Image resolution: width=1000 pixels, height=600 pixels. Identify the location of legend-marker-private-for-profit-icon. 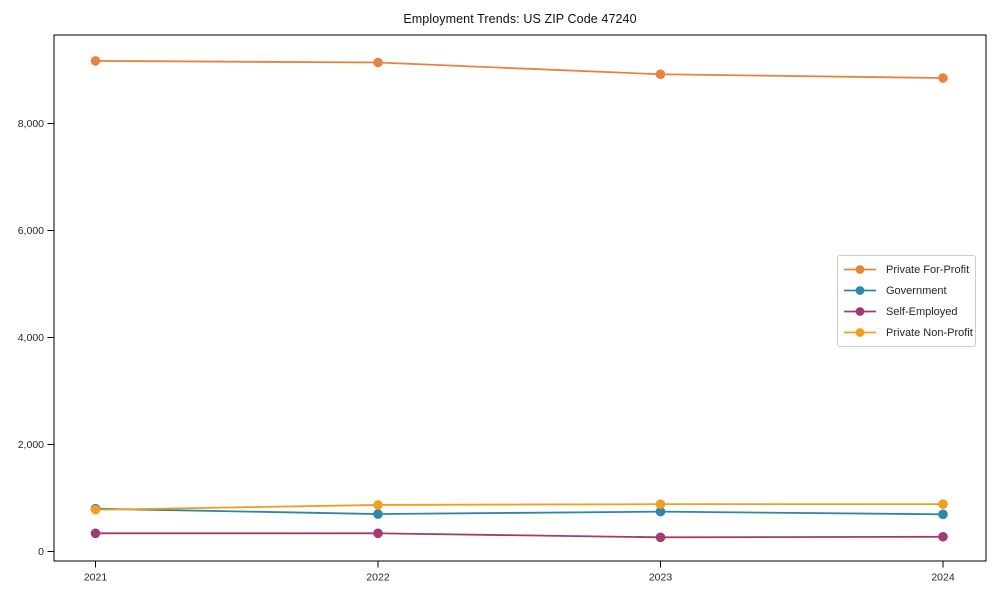
(860, 269).